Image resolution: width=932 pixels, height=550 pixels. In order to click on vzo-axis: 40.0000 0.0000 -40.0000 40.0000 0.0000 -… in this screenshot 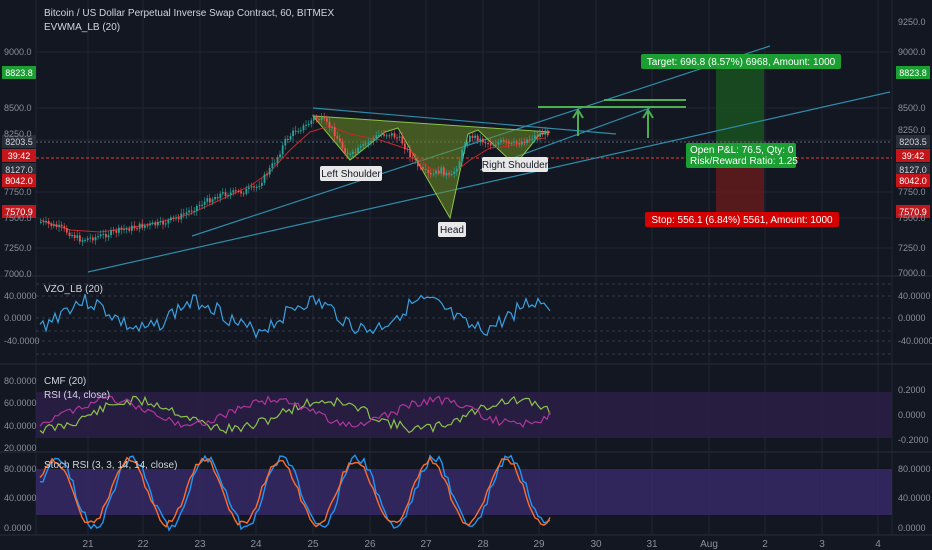, I will do `click(468, 318)`.